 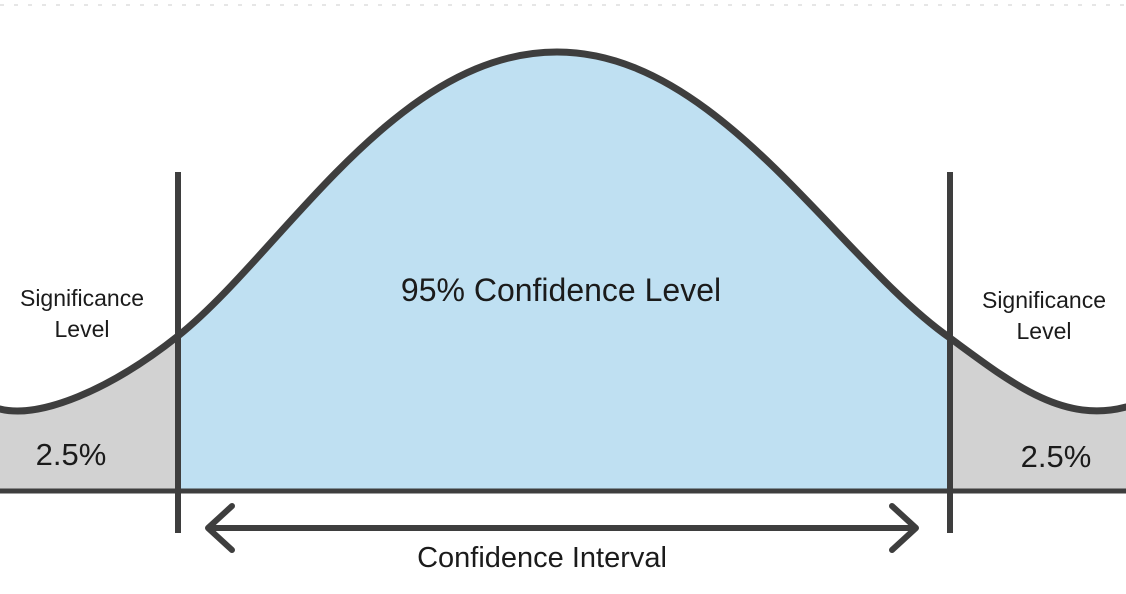 I want to click on confidence-level-label: 95% Confidence Level, so click(x=561, y=290).